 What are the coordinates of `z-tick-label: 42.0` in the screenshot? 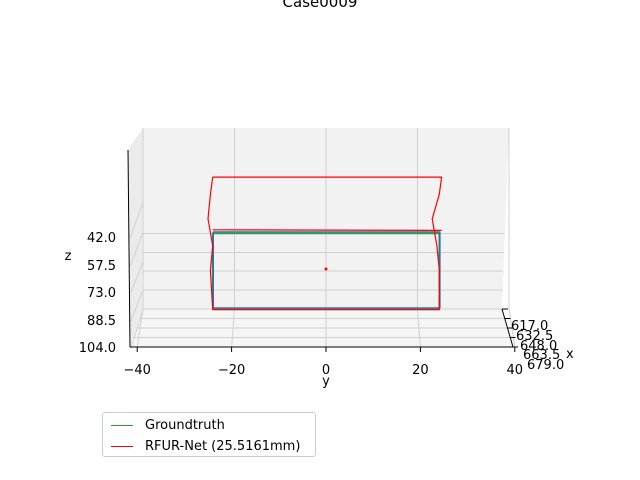 It's located at (101, 238).